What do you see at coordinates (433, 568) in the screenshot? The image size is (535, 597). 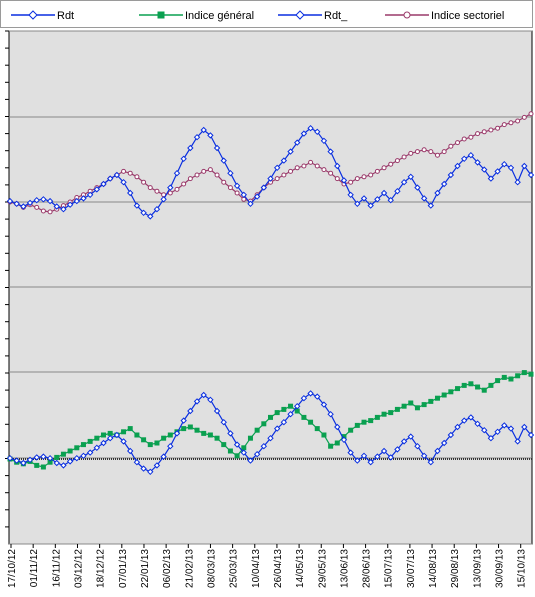 I see `x-tick-label: 14/08/13` at bounding box center [433, 568].